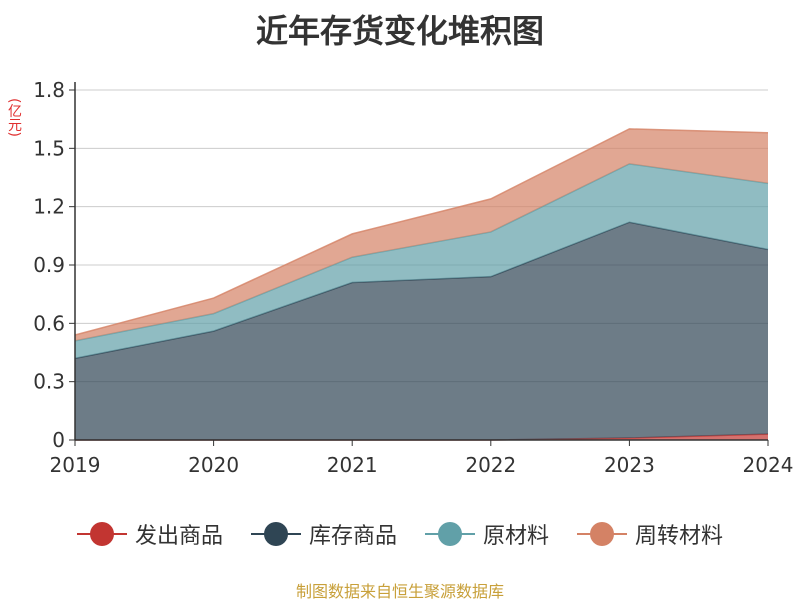 This screenshot has width=800, height=602. I want to click on legend-label: 库存商品, so click(352, 536).